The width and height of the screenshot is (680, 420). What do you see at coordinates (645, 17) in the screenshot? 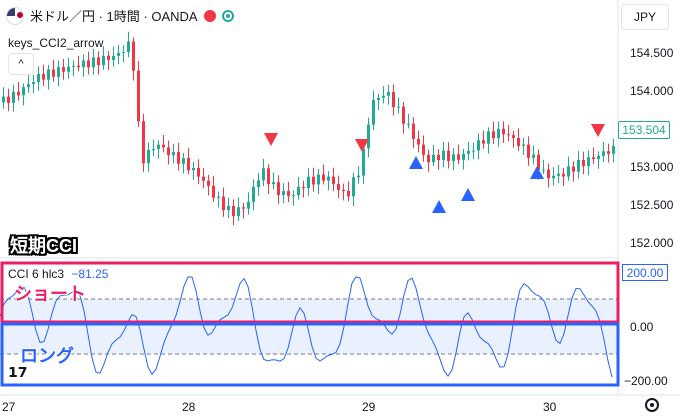
I see `currency-button: JPY` at bounding box center [645, 17].